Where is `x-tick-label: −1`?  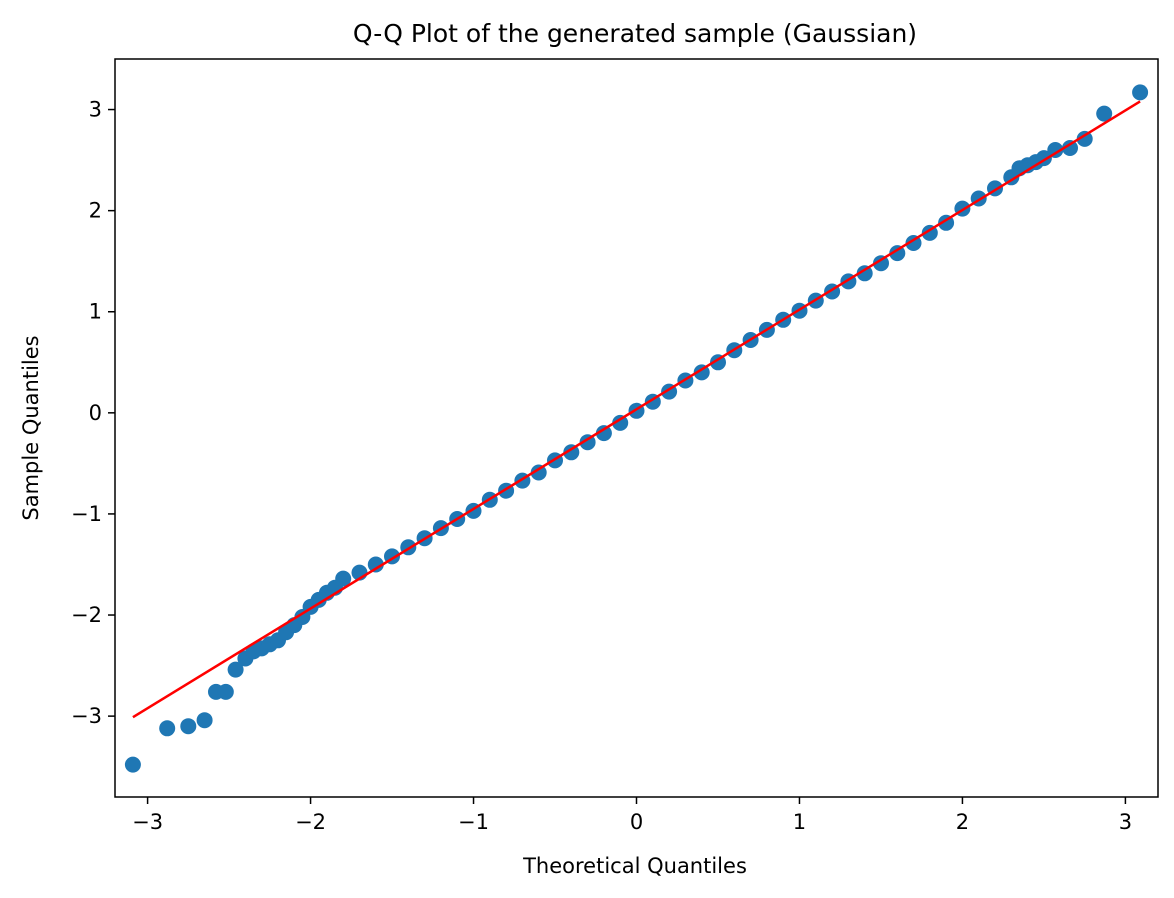 x-tick-label: −1 is located at coordinates (473, 822).